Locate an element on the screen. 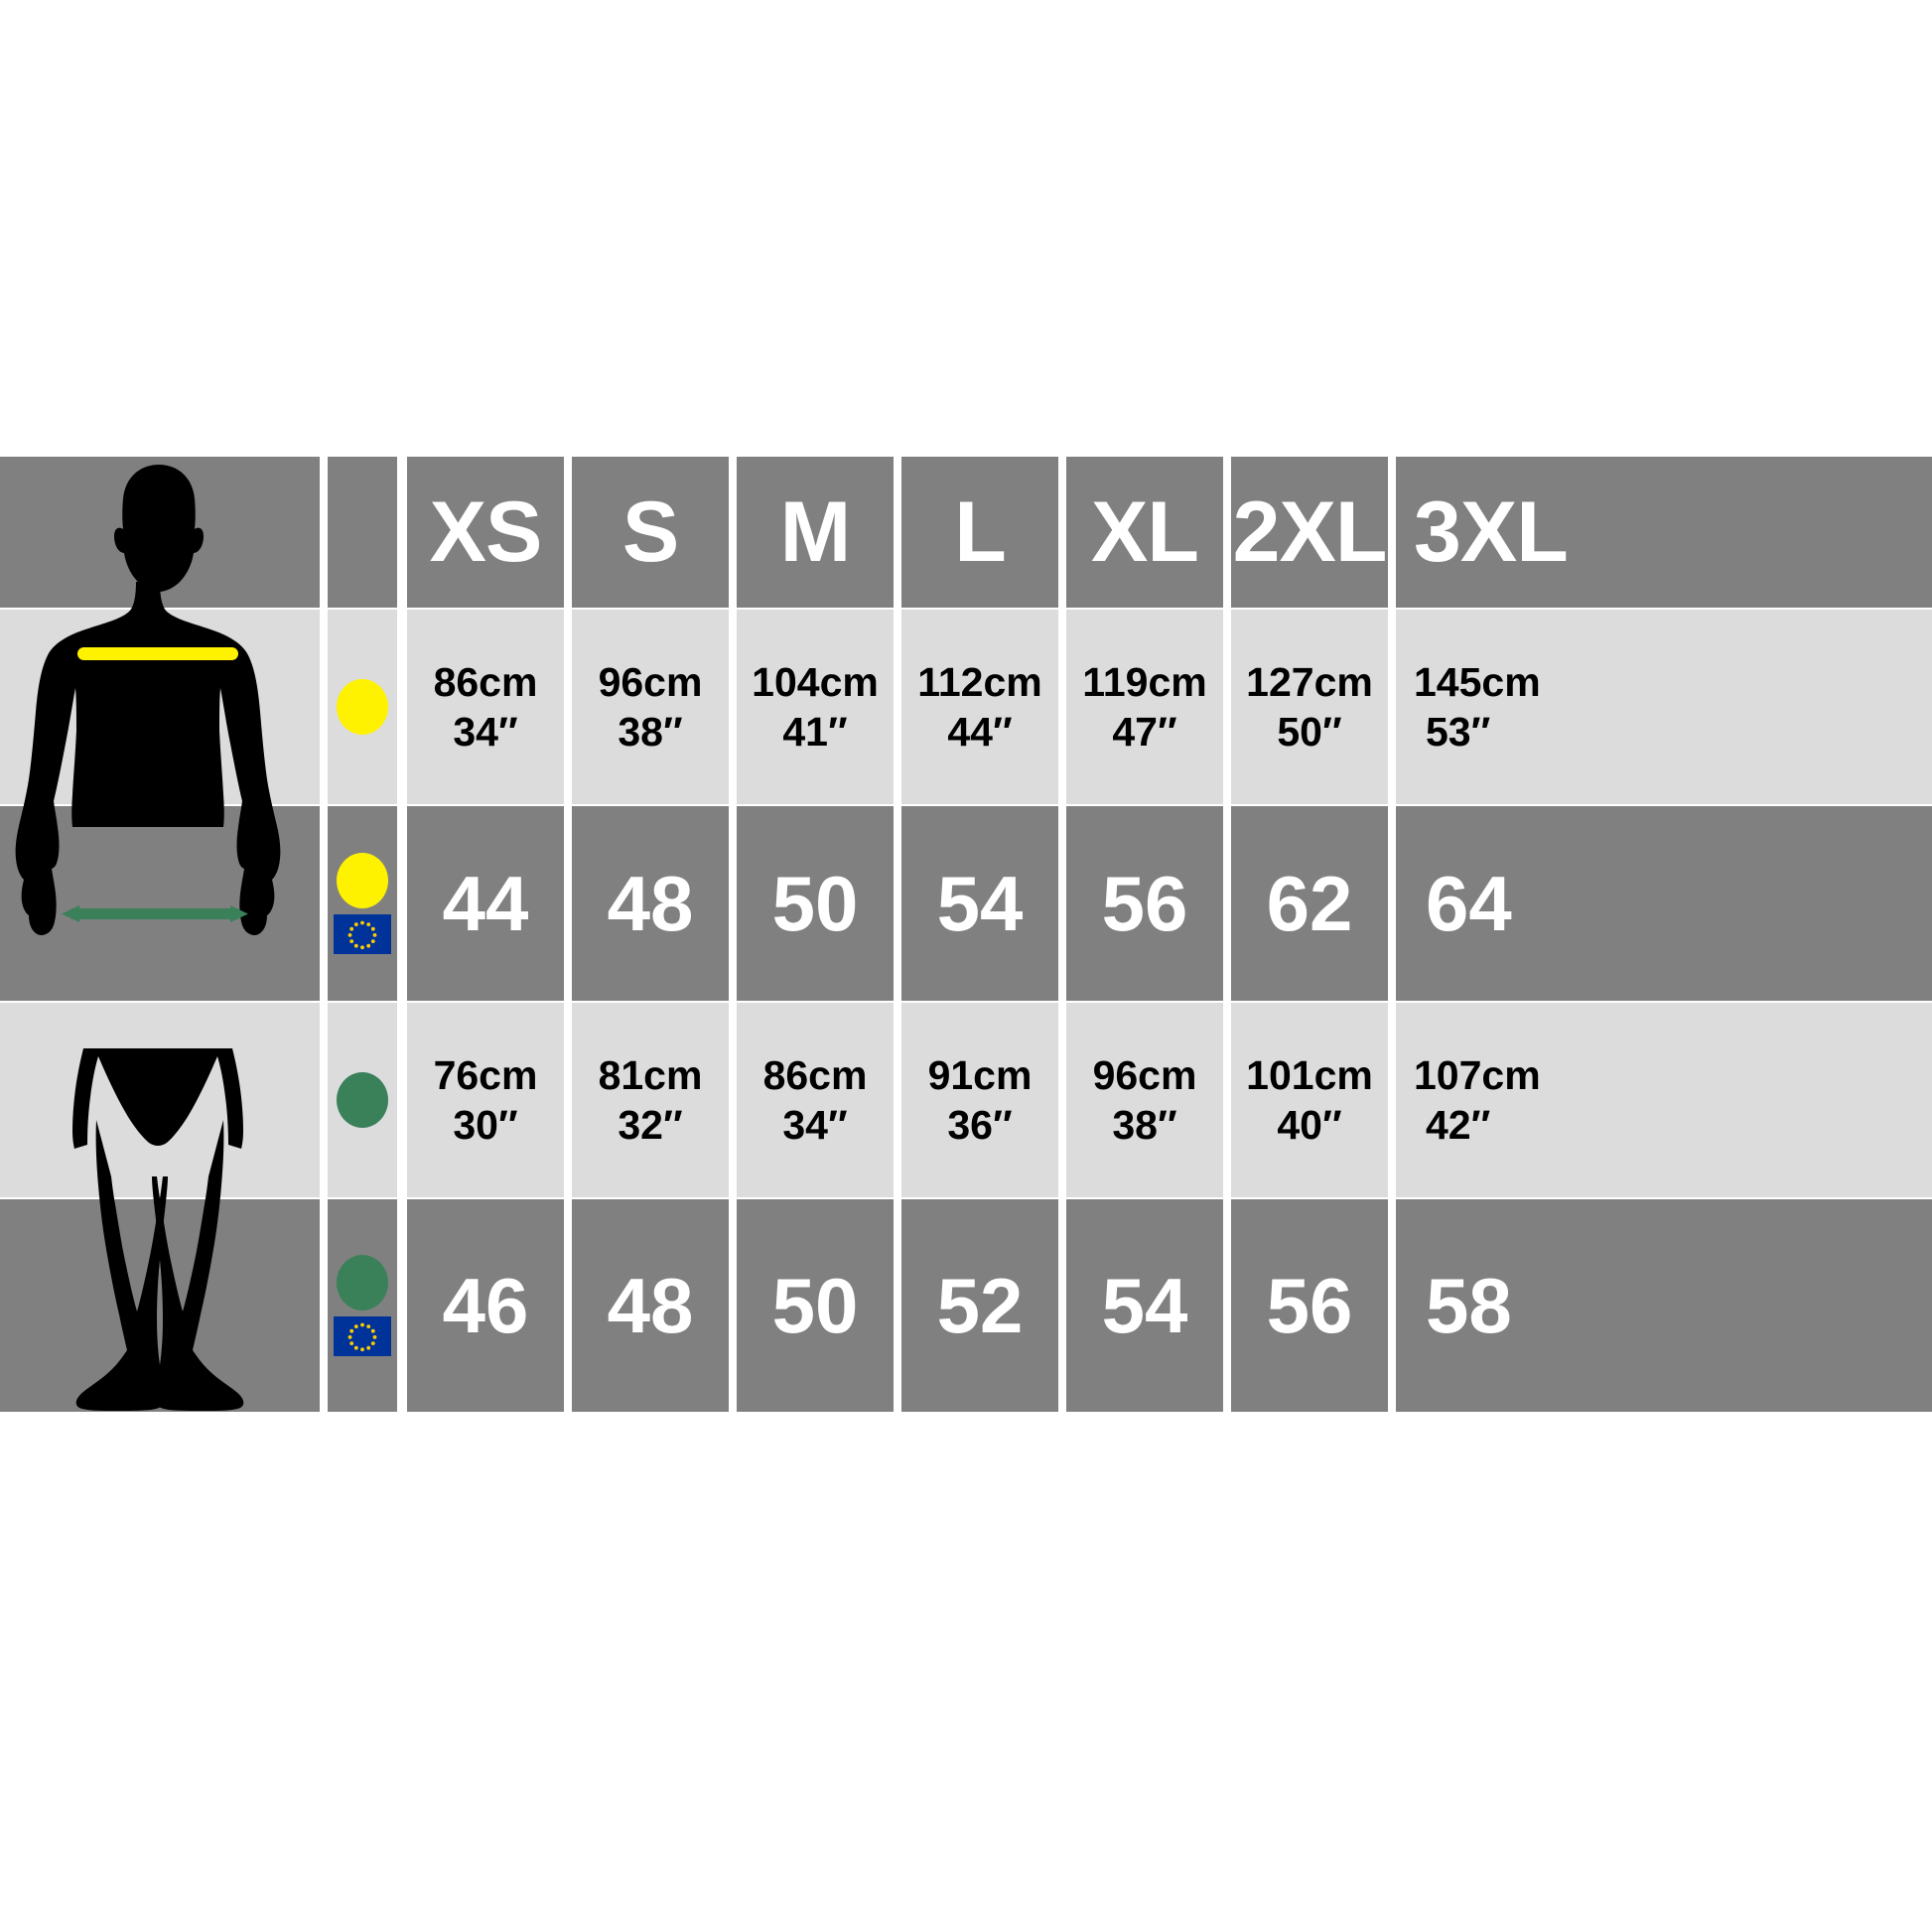 The width and height of the screenshot is (1932, 1932). waist-2xl-inch: 40″ is located at coordinates (1310, 1125).